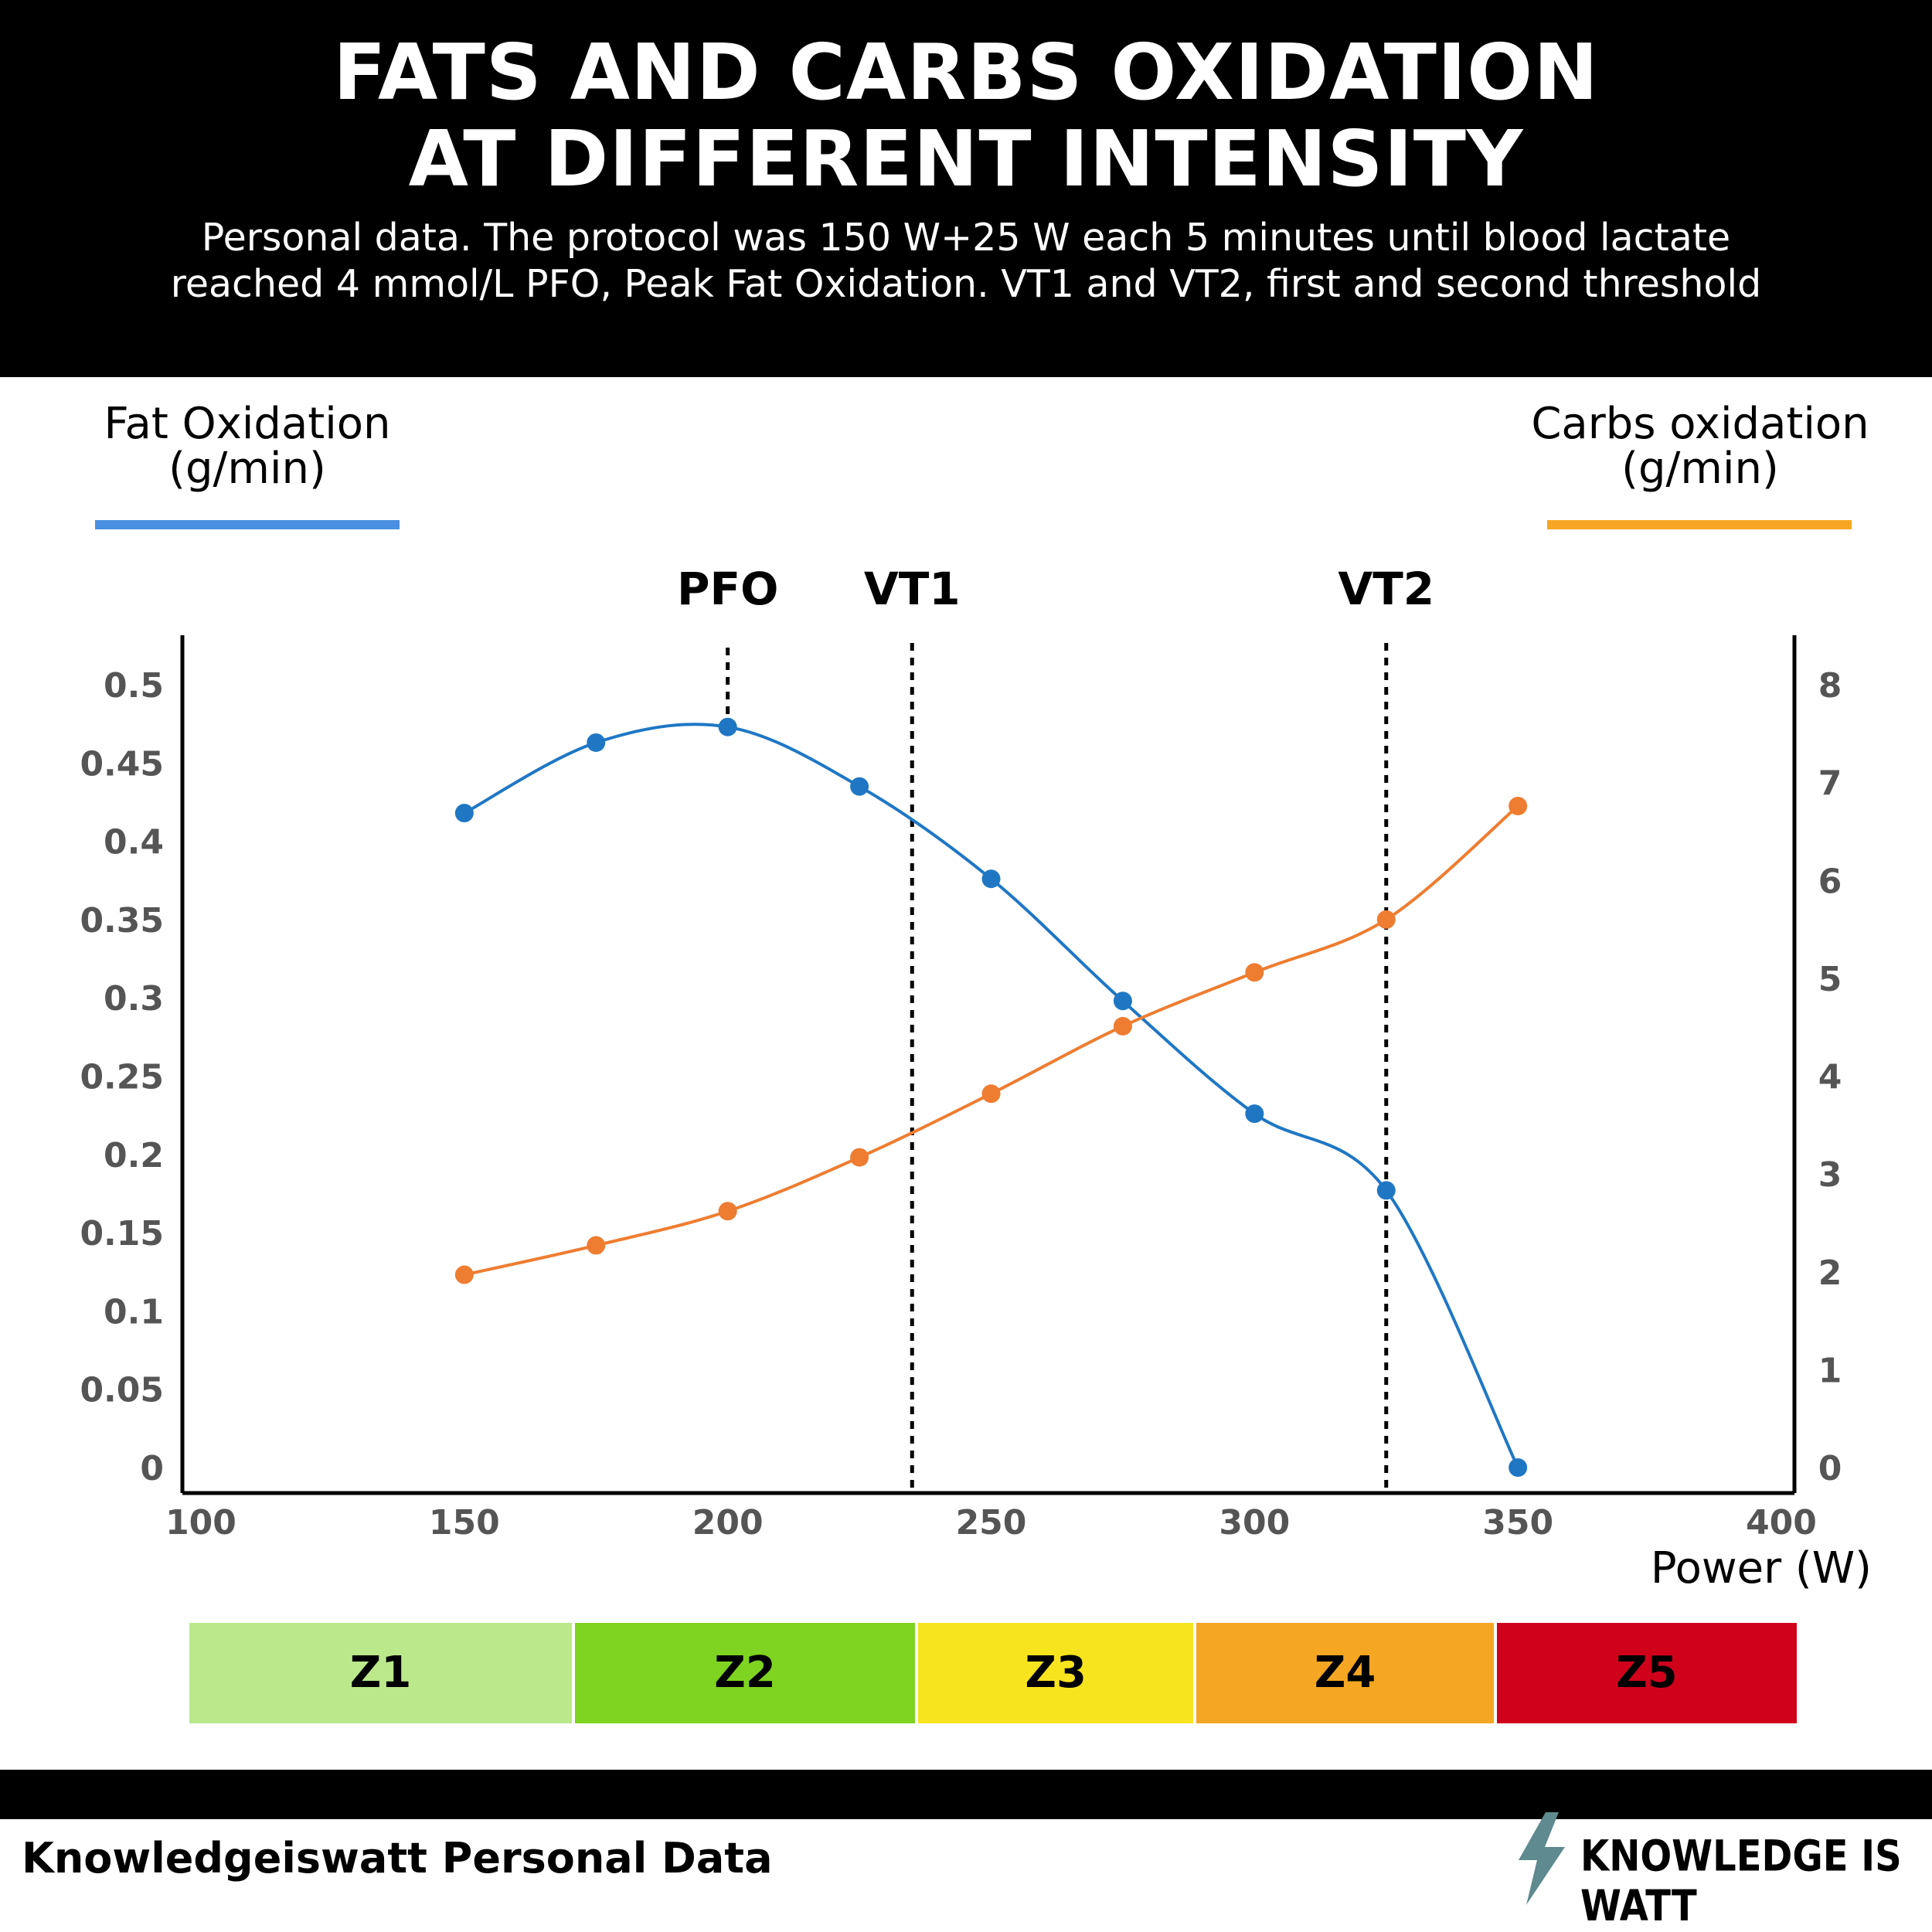  Describe the element at coordinates (1646, 1673) in the screenshot. I see `zone-z5: Z5` at that location.